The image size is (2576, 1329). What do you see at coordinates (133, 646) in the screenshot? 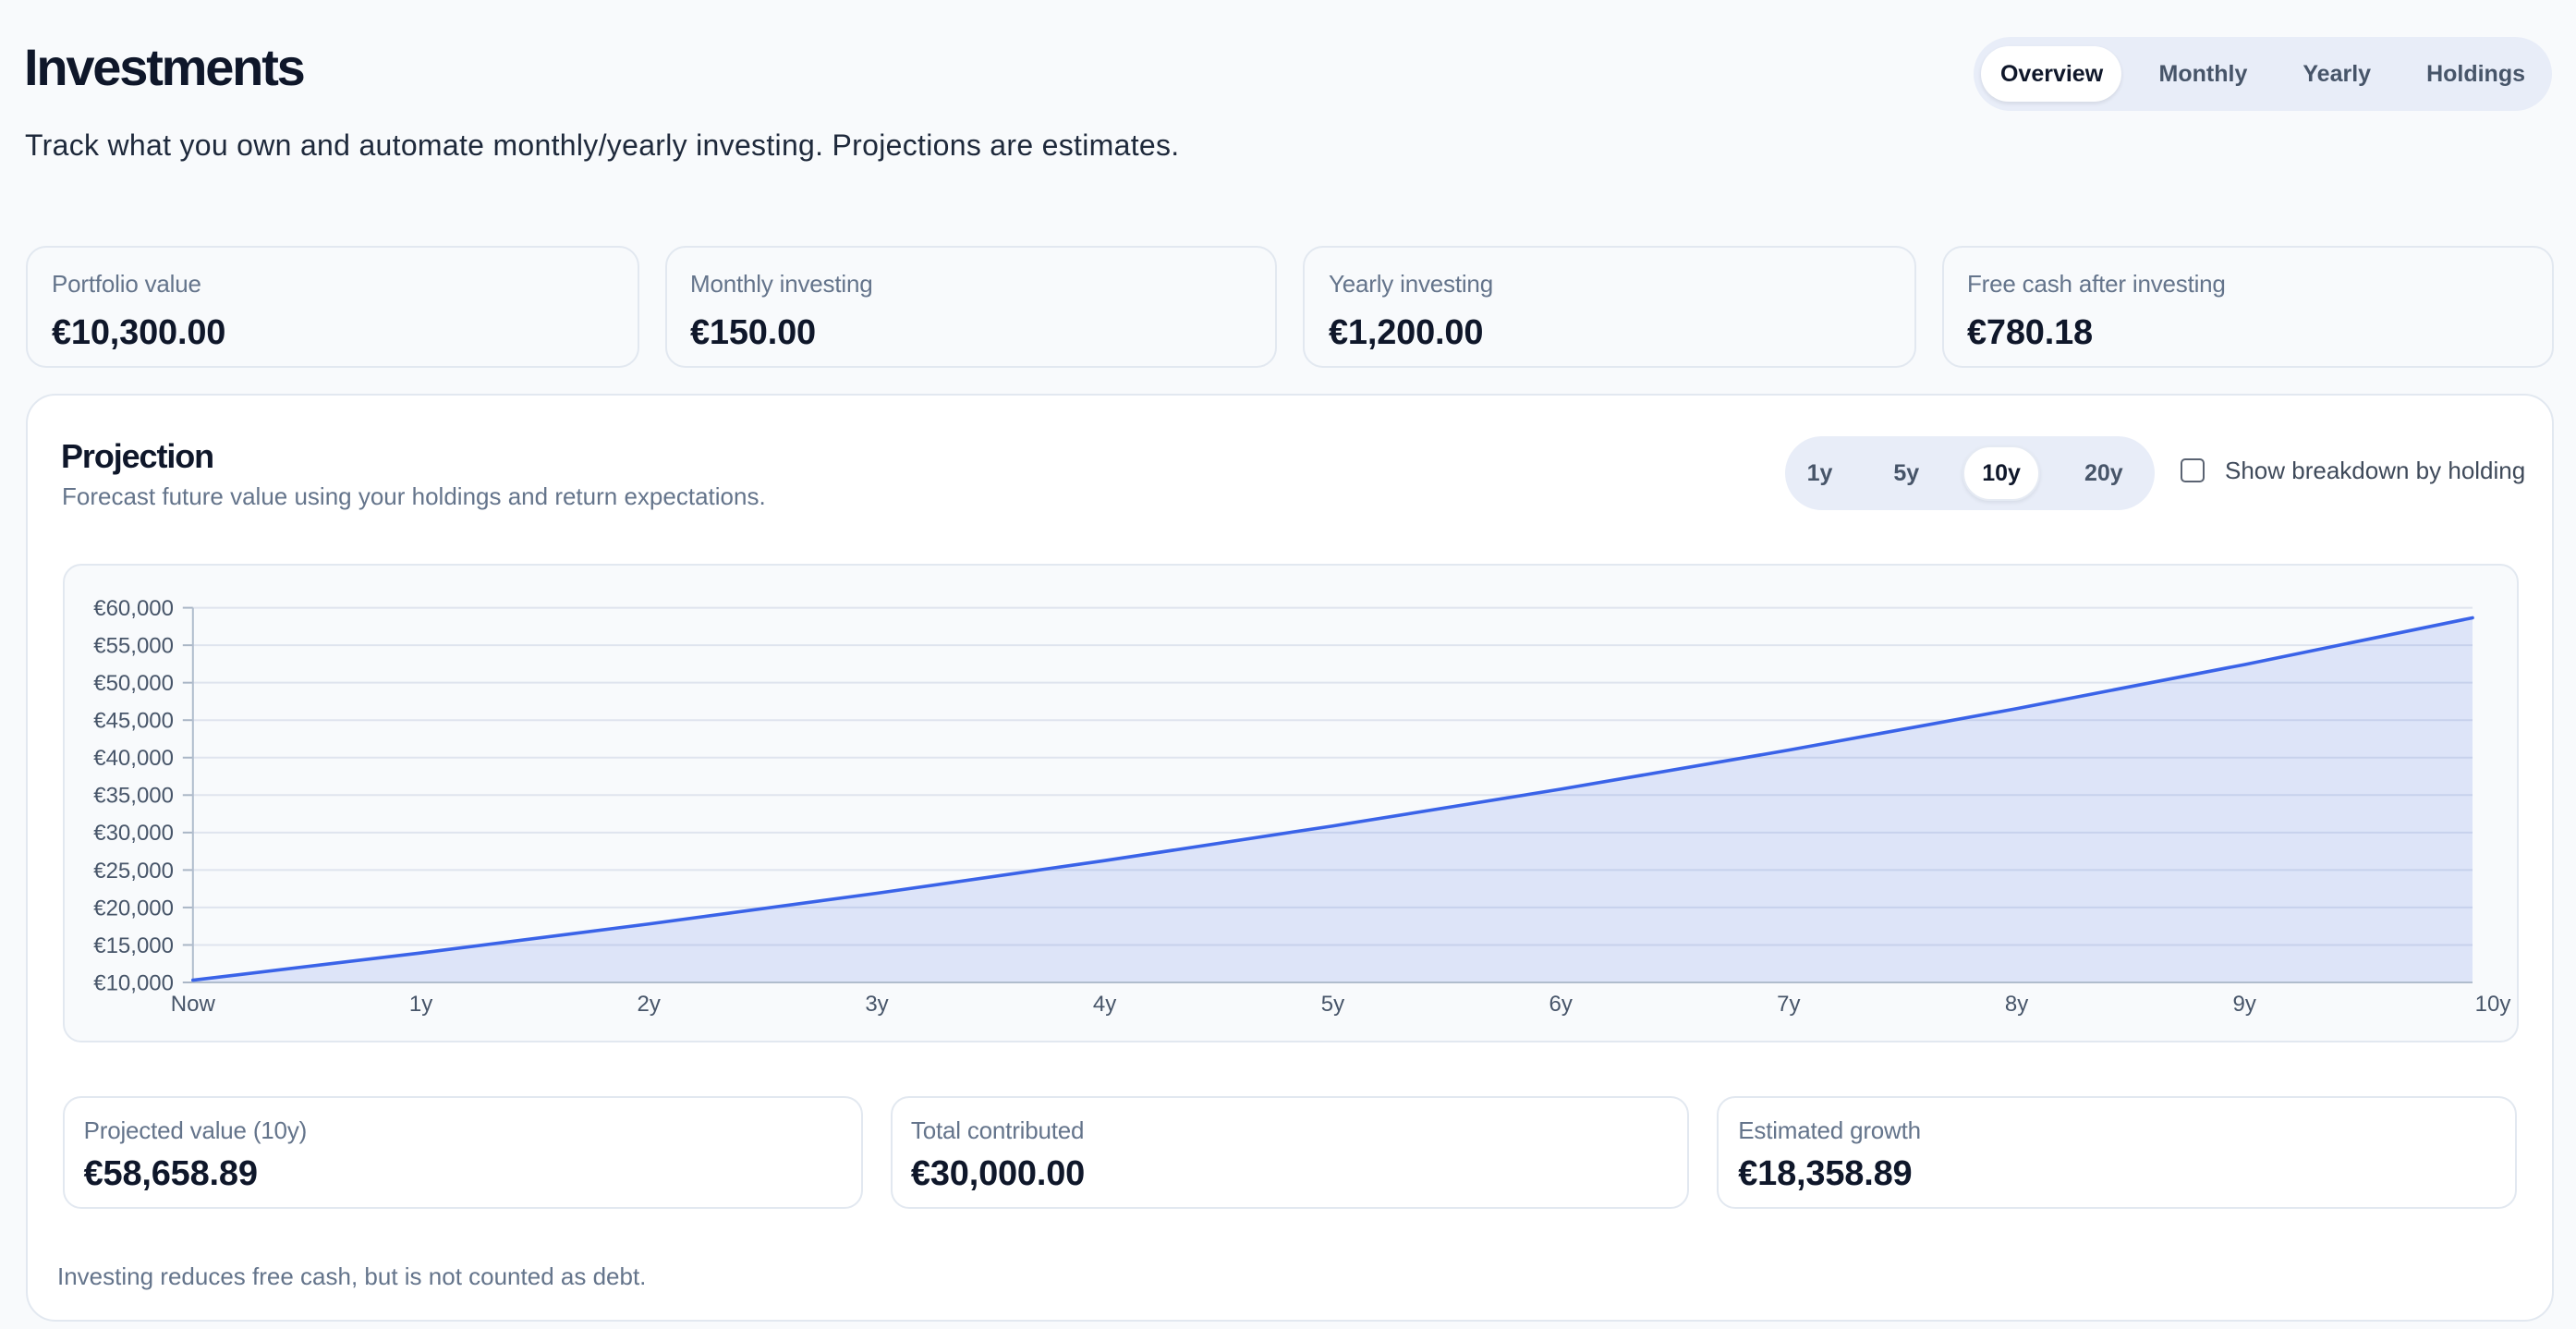
I see `svg-text: €55,000` at bounding box center [133, 646].